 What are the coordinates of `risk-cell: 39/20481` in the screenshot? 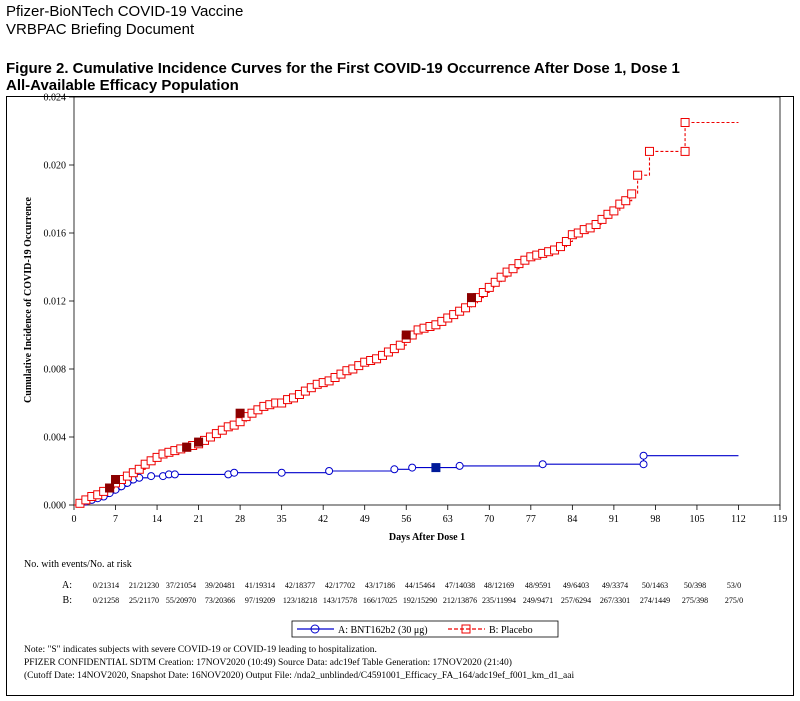 It's located at (220, 585).